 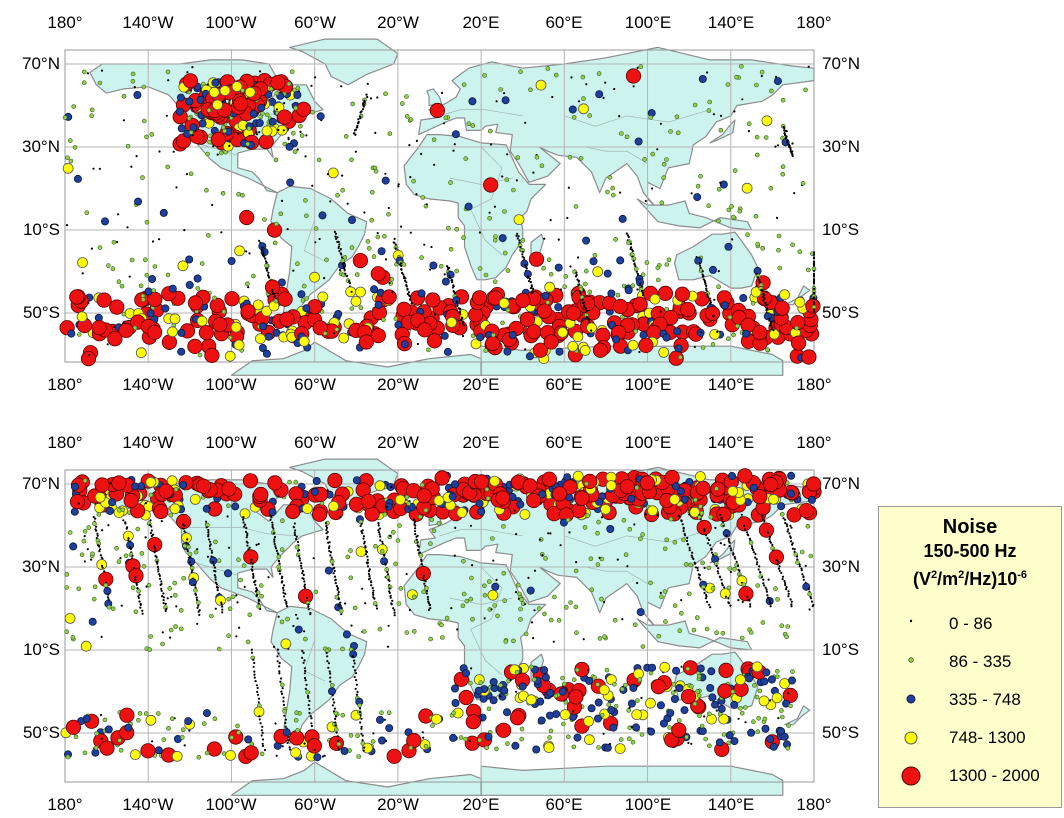 I want to click on indonesia-land, so click(x=694, y=634).